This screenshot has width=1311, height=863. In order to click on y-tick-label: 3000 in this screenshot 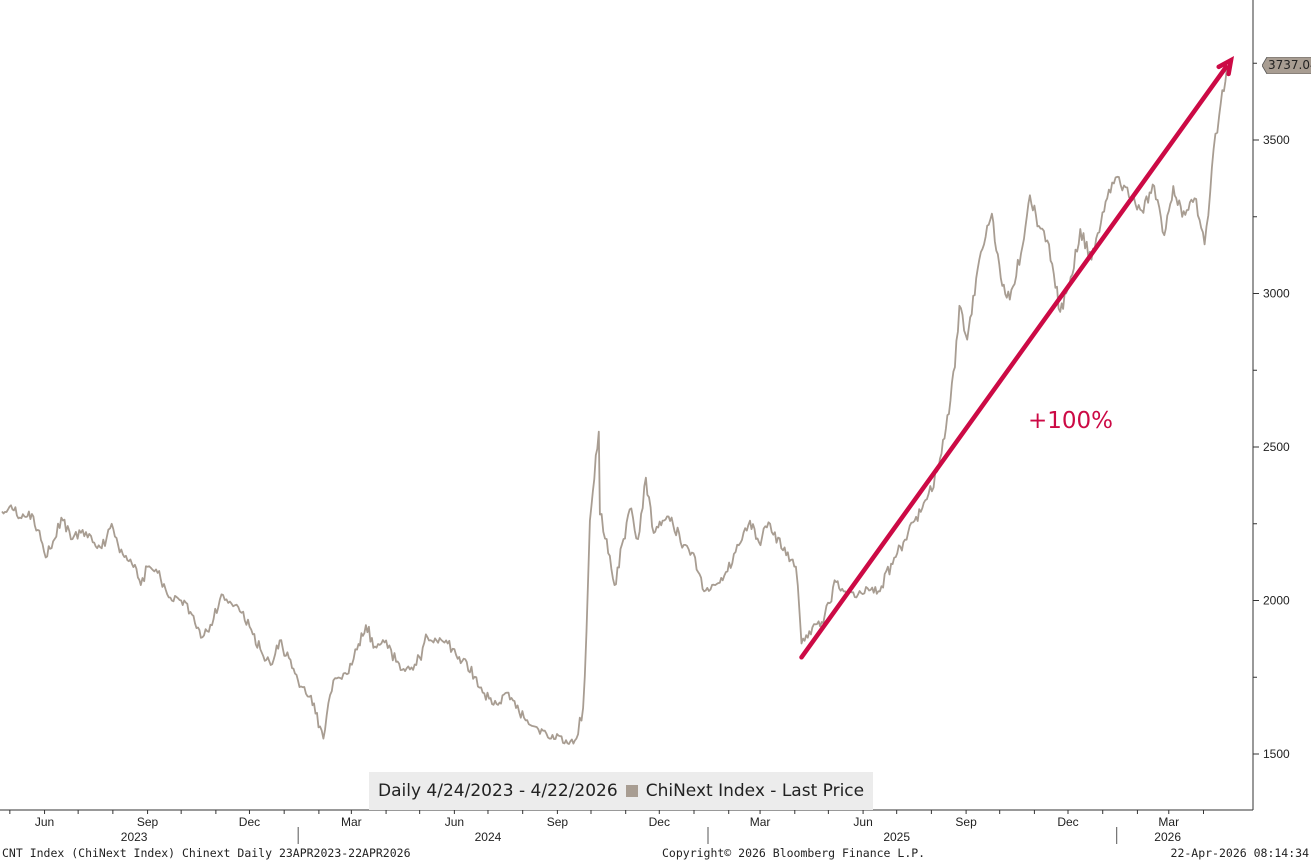, I will do `click(1276, 294)`.